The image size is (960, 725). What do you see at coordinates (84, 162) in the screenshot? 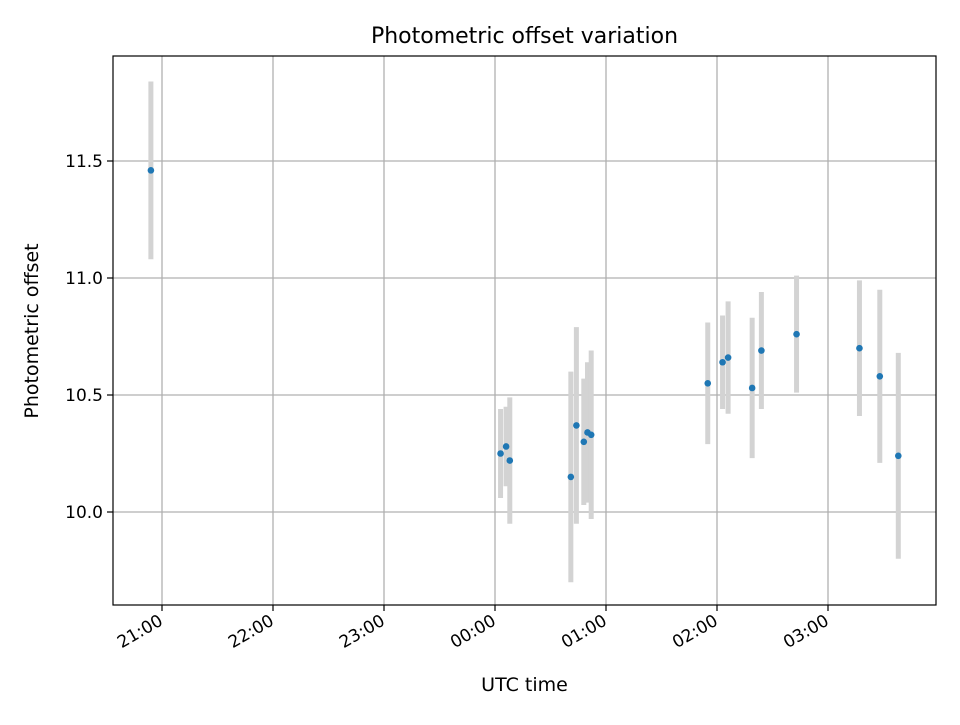
I see `y-tick-label: 11.5` at bounding box center [84, 162].